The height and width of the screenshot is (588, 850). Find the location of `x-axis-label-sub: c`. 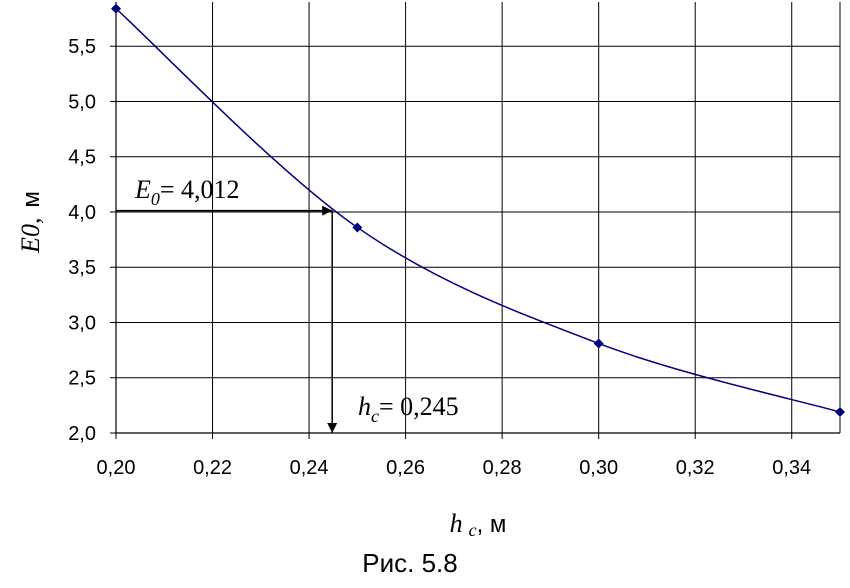

x-axis-label-sub: c is located at coordinates (473, 530).